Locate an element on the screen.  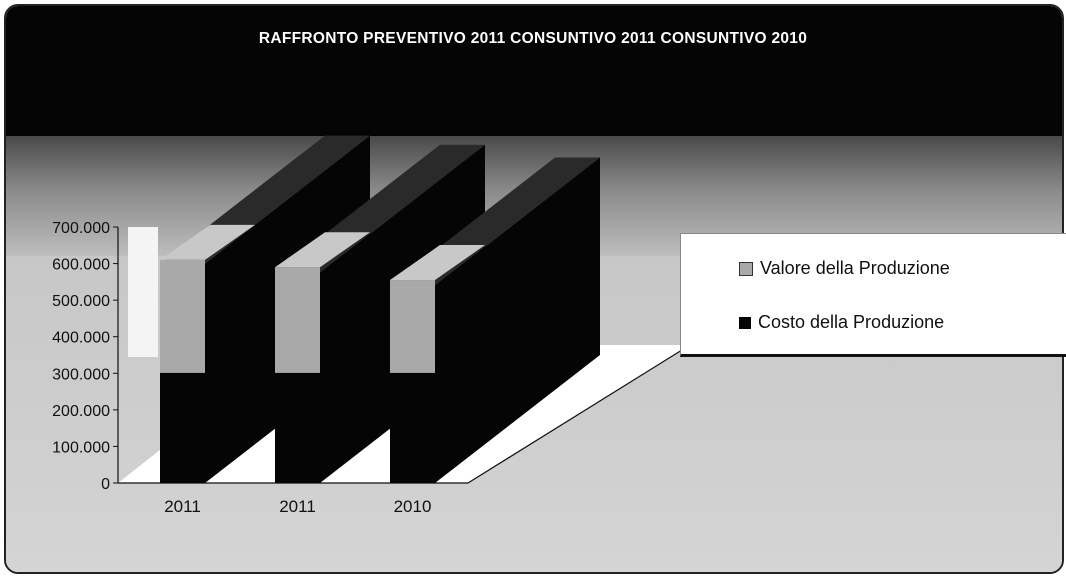
y-tick-label: 200.000 is located at coordinates (81, 411).